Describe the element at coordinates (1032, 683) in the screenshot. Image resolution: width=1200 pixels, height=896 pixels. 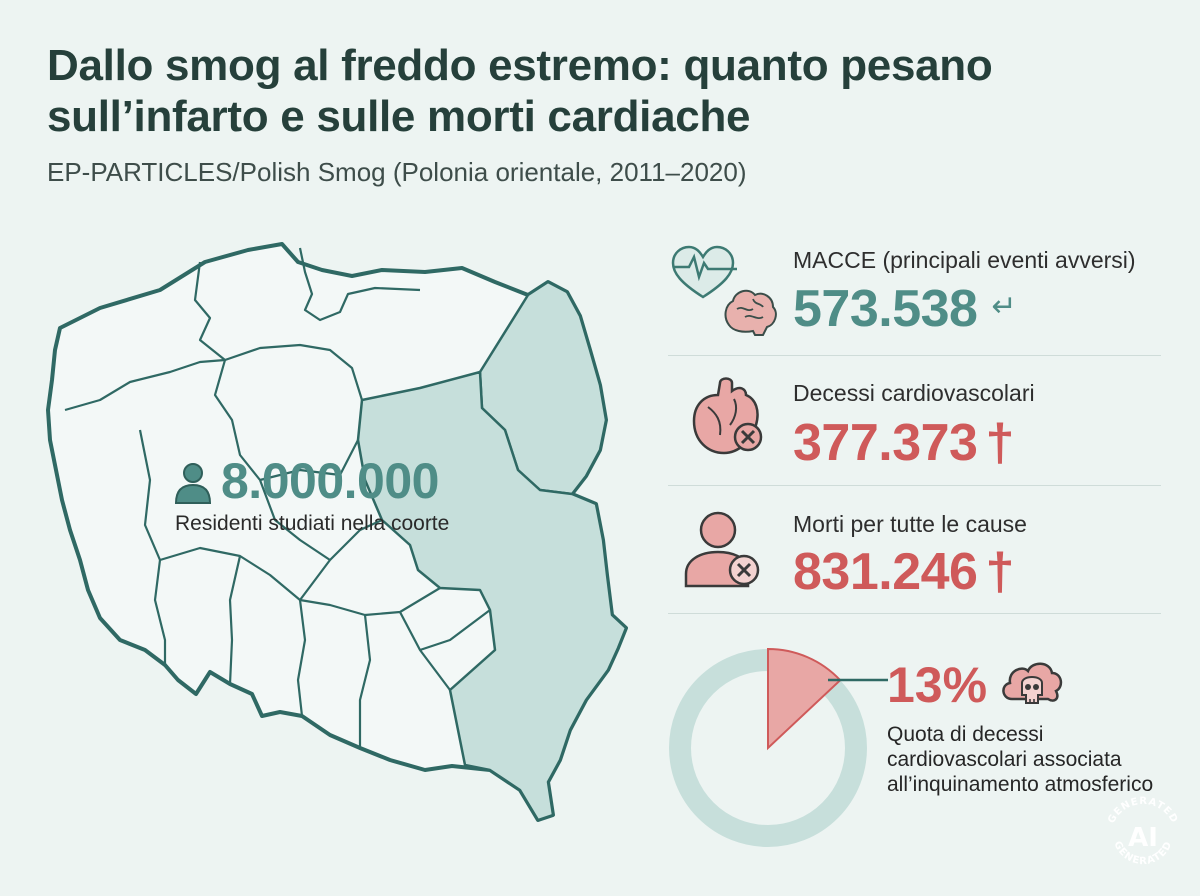
I see `skull-cloud-icon` at that location.